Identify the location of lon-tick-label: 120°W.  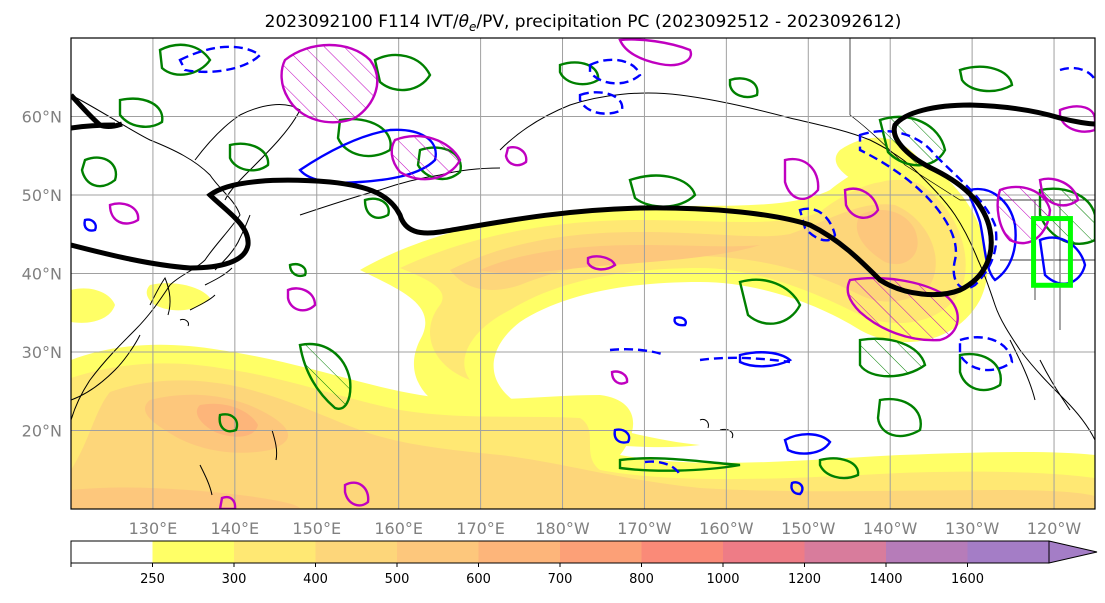
(1054, 528).